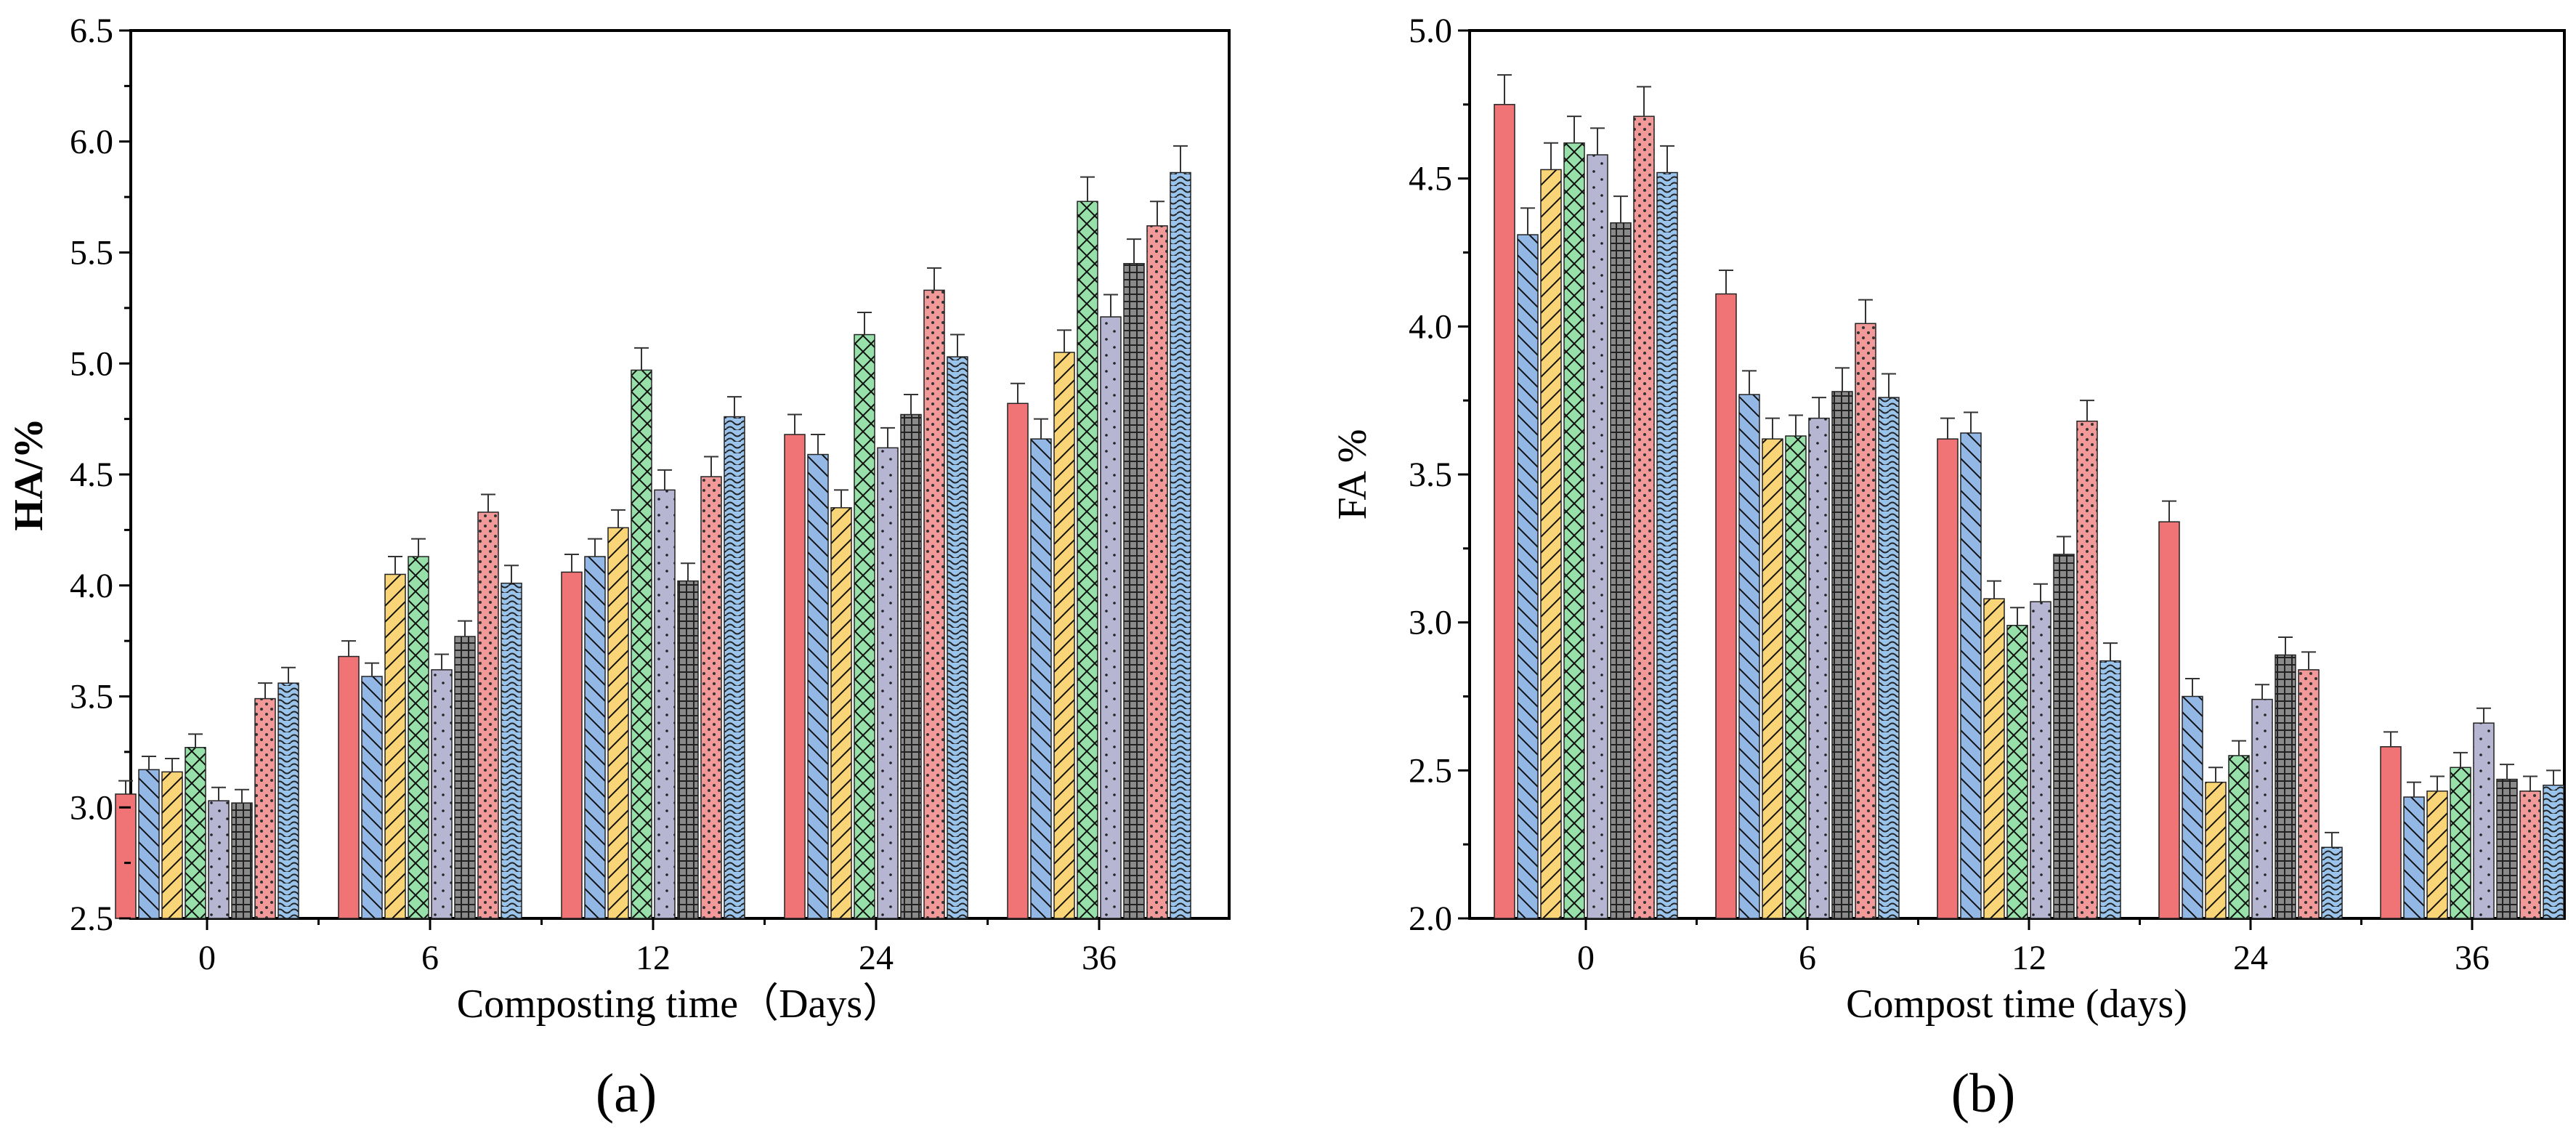 The height and width of the screenshot is (1132, 2576). I want to click on y-axis-ticks-b: 2.0 2.5 3.0 3.5 4.0 4.5 5.0, so click(1439, 475).